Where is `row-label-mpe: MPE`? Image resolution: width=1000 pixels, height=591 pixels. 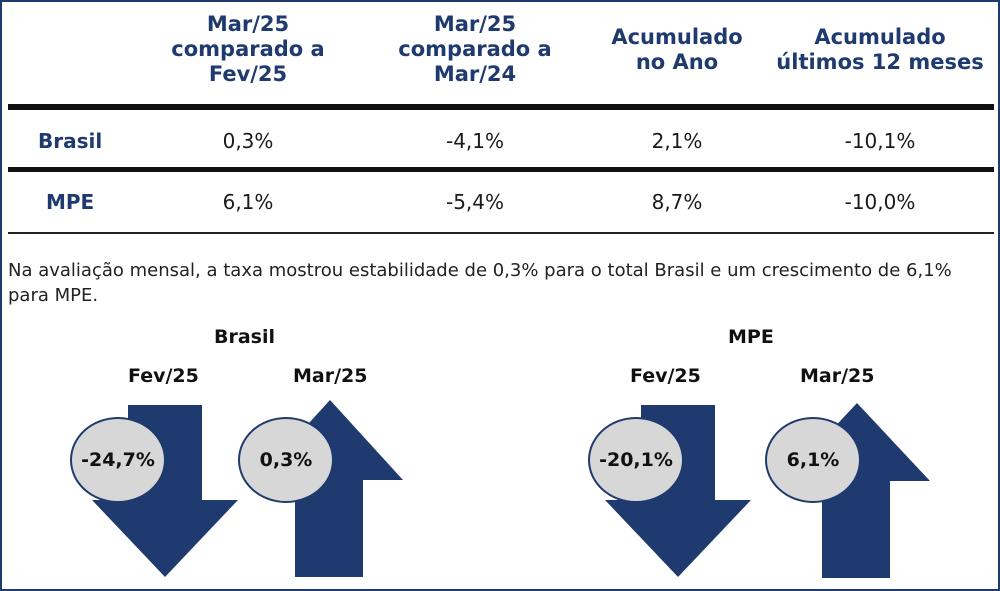
row-label-mpe: MPE is located at coordinates (70, 202).